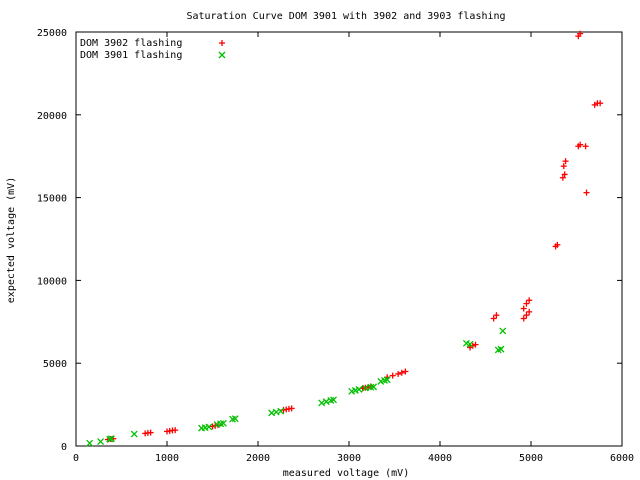 The height and width of the screenshot is (480, 640). What do you see at coordinates (64, 447) in the screenshot?
I see `y-tick-label: 0` at bounding box center [64, 447].